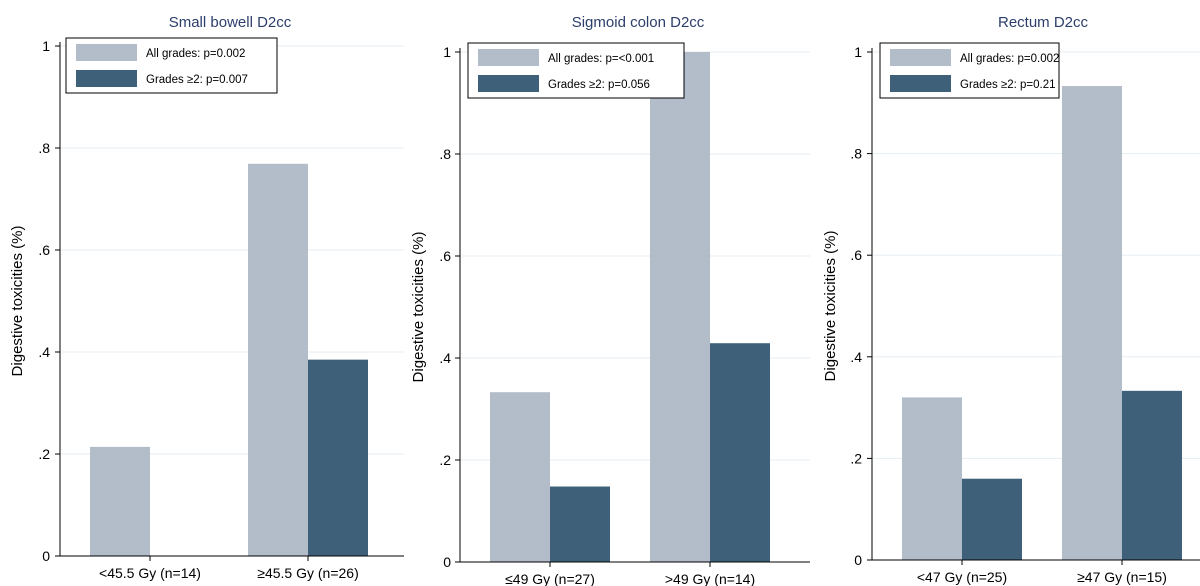  What do you see at coordinates (1043, 22) in the screenshot?
I see `chart-title: Rectum D2cc` at bounding box center [1043, 22].